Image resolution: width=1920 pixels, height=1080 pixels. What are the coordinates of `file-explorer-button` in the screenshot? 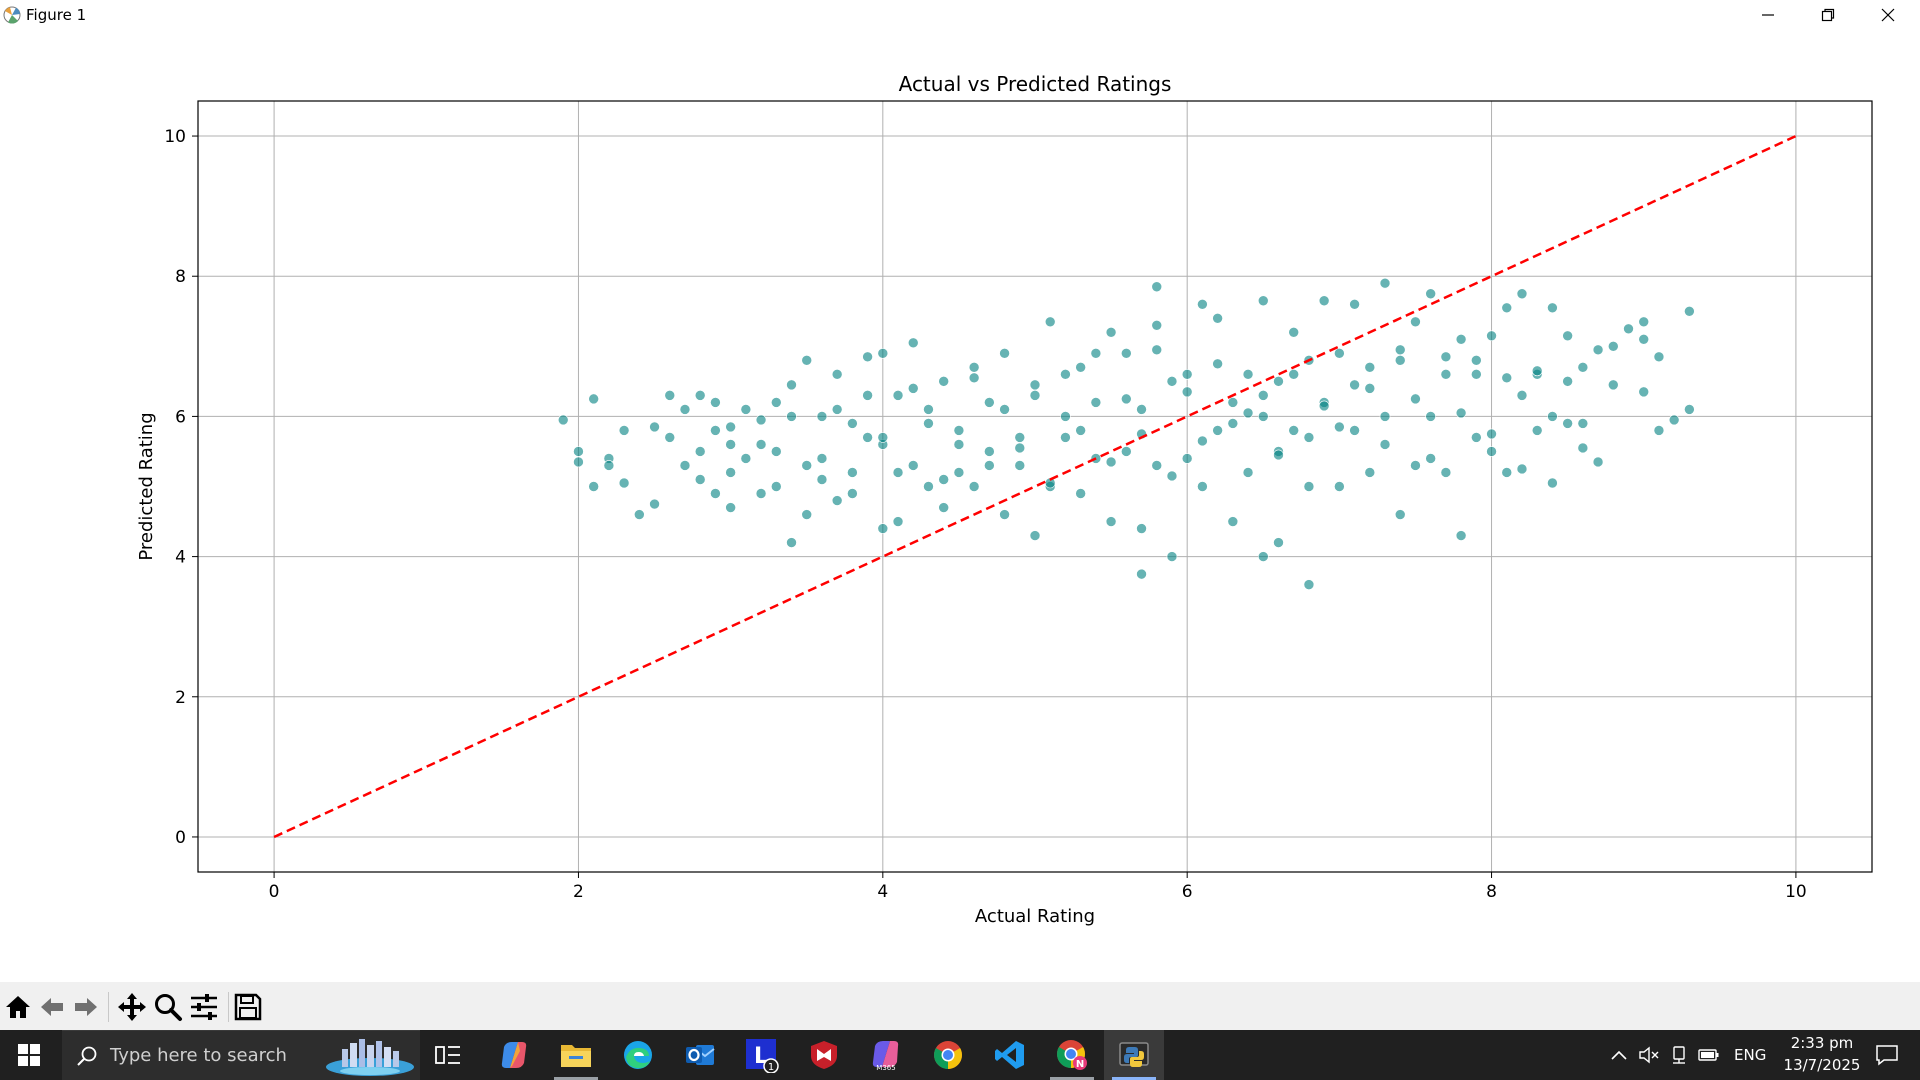 It's located at (576, 1055).